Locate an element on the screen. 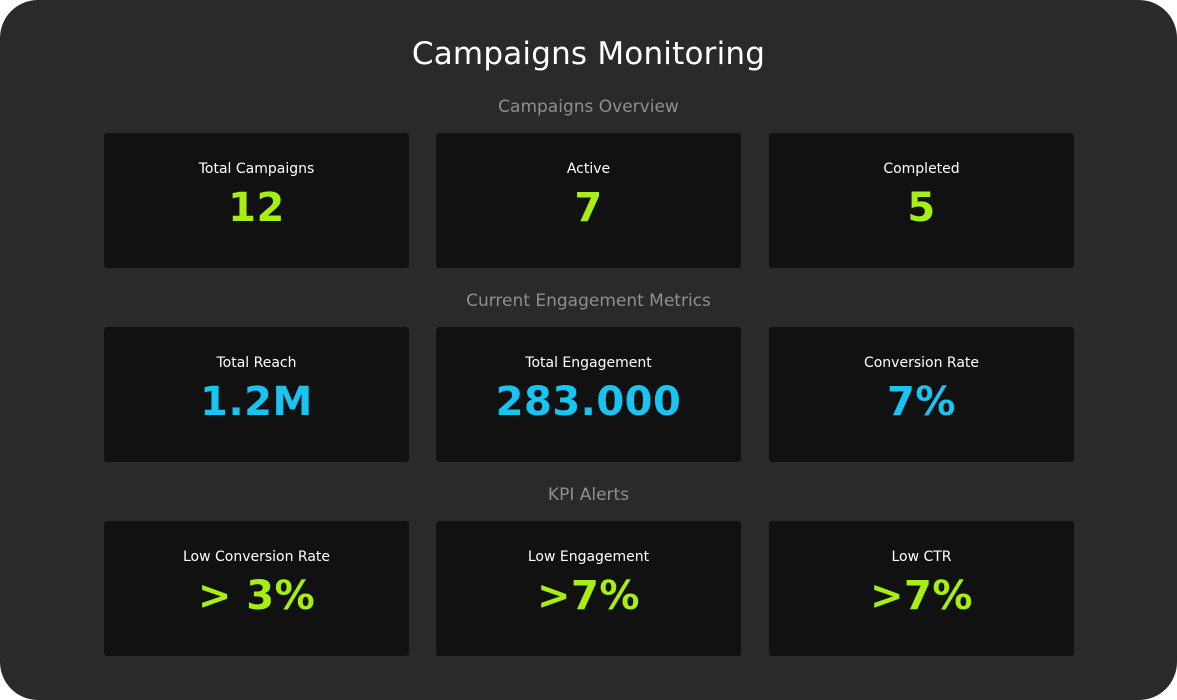 This screenshot has height=700, width=1177. card-value: 7% is located at coordinates (921, 402).